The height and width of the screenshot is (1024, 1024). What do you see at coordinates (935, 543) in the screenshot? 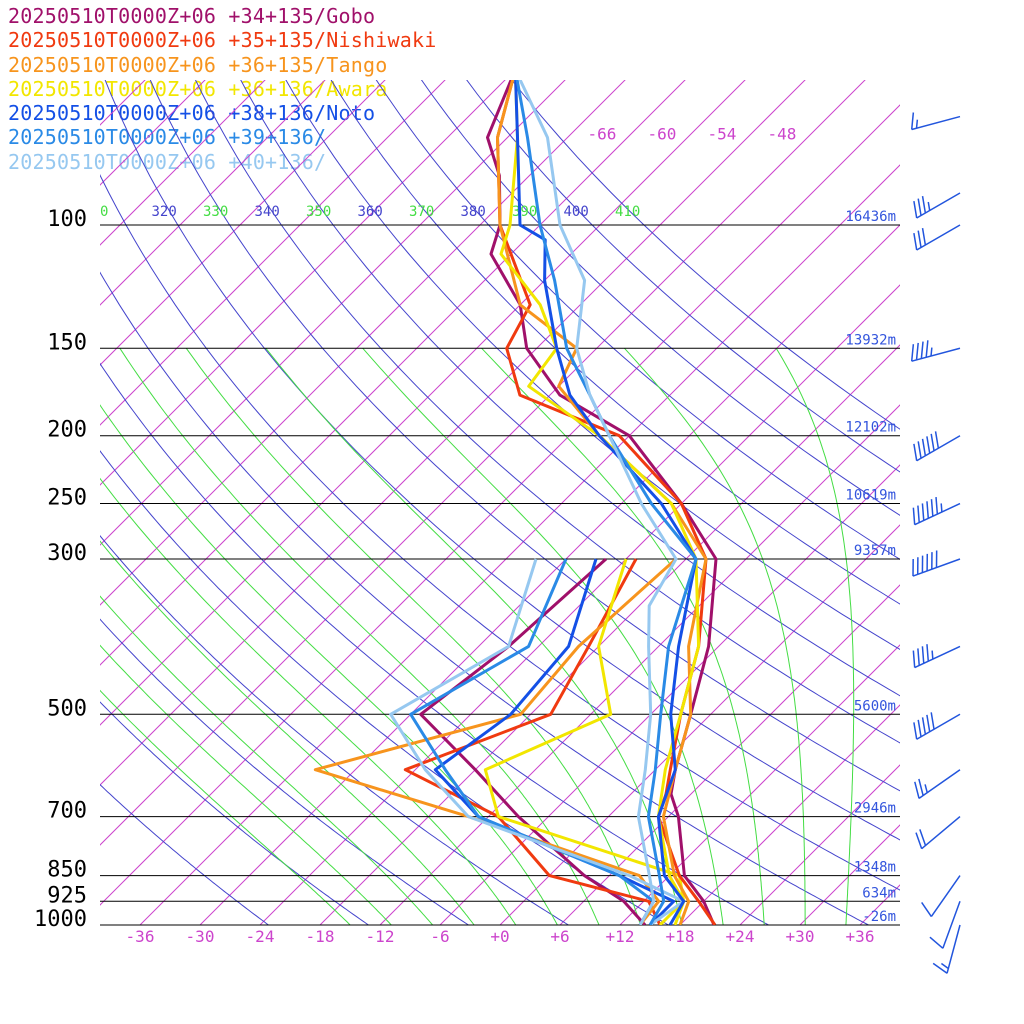
I see `wind-barbs` at bounding box center [935, 543].